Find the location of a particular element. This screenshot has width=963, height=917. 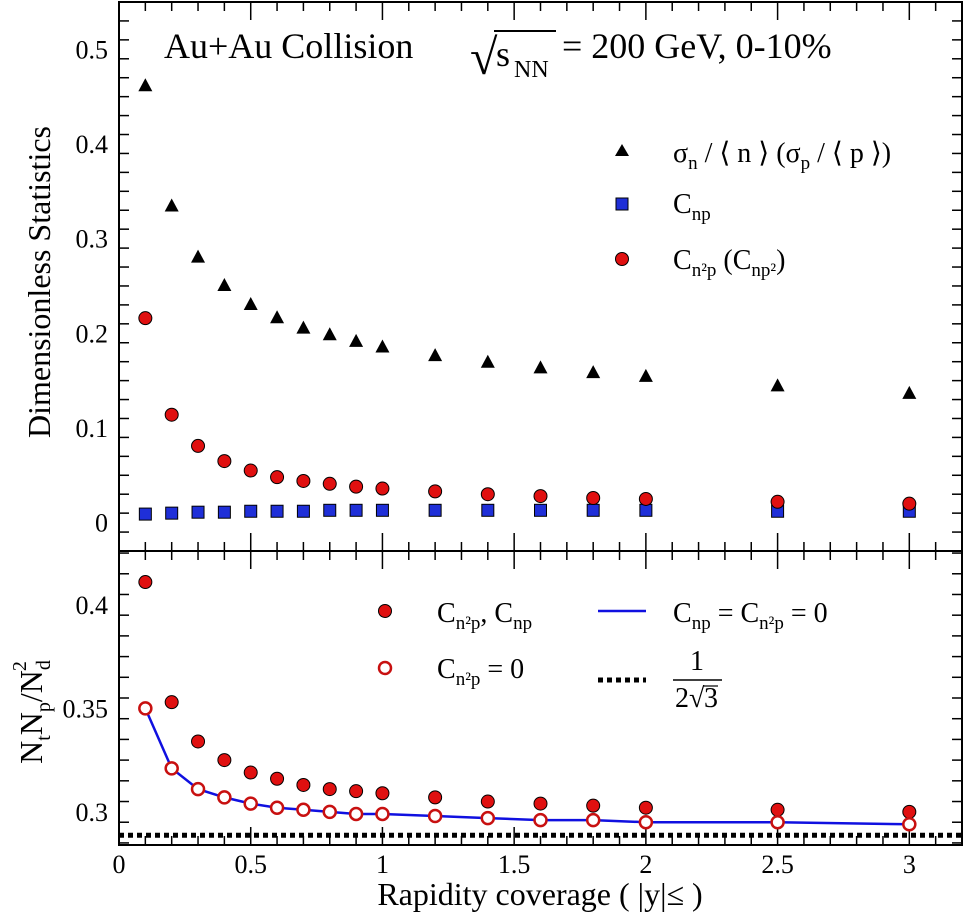

bottom-y-tick-label-2: 0.4 is located at coordinates (92, 605).